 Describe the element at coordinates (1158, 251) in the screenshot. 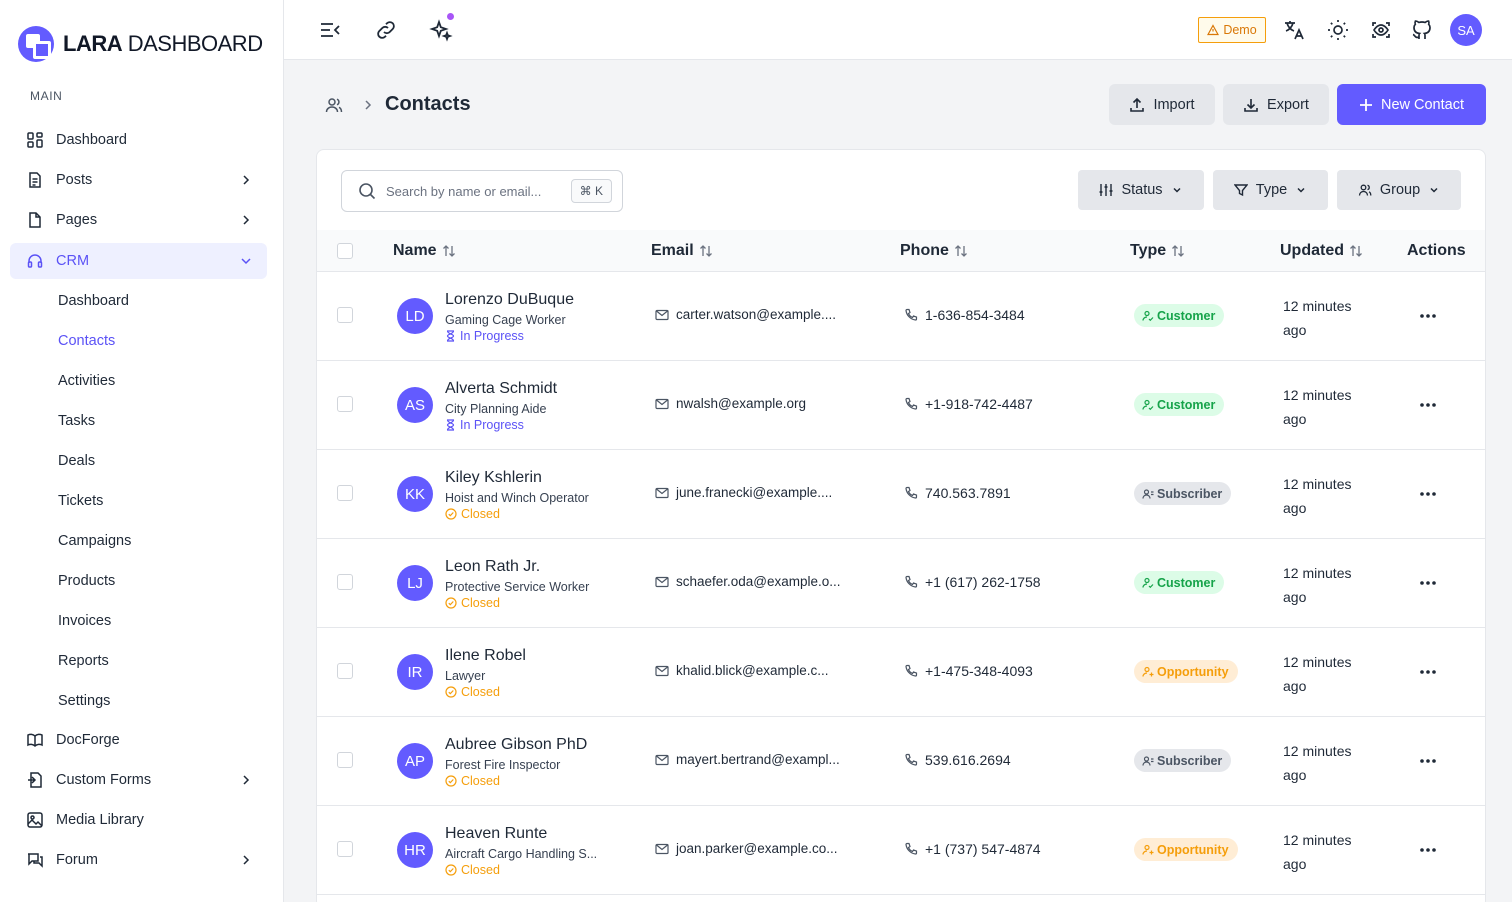

I see `column-type: Type` at that location.